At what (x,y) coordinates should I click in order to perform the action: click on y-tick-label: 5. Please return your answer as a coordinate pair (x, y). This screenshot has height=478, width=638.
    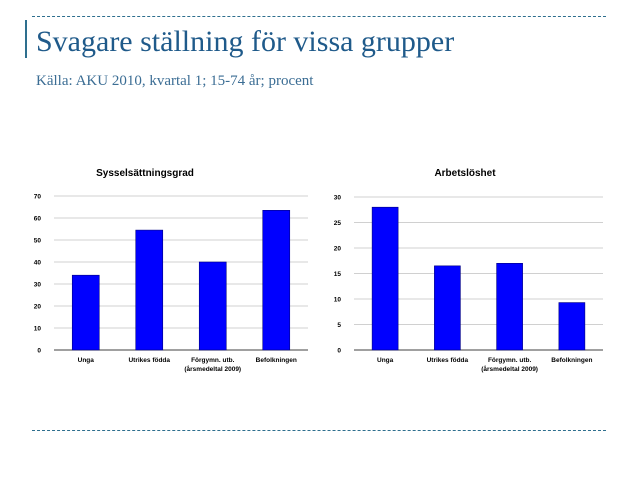
    Looking at the image, I should click on (339, 325).